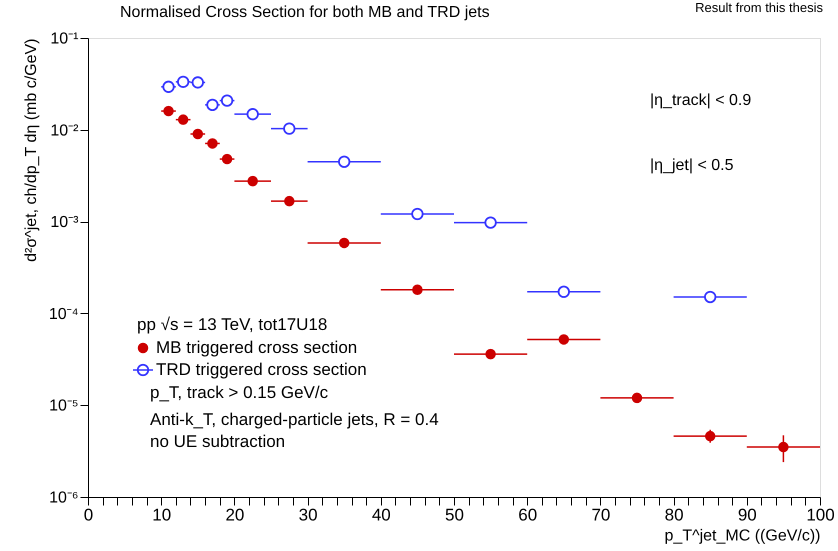 The image size is (838, 551). Describe the element at coordinates (239, 392) in the screenshot. I see `annotation: p_T, track > 0.15 GeV/c` at that location.